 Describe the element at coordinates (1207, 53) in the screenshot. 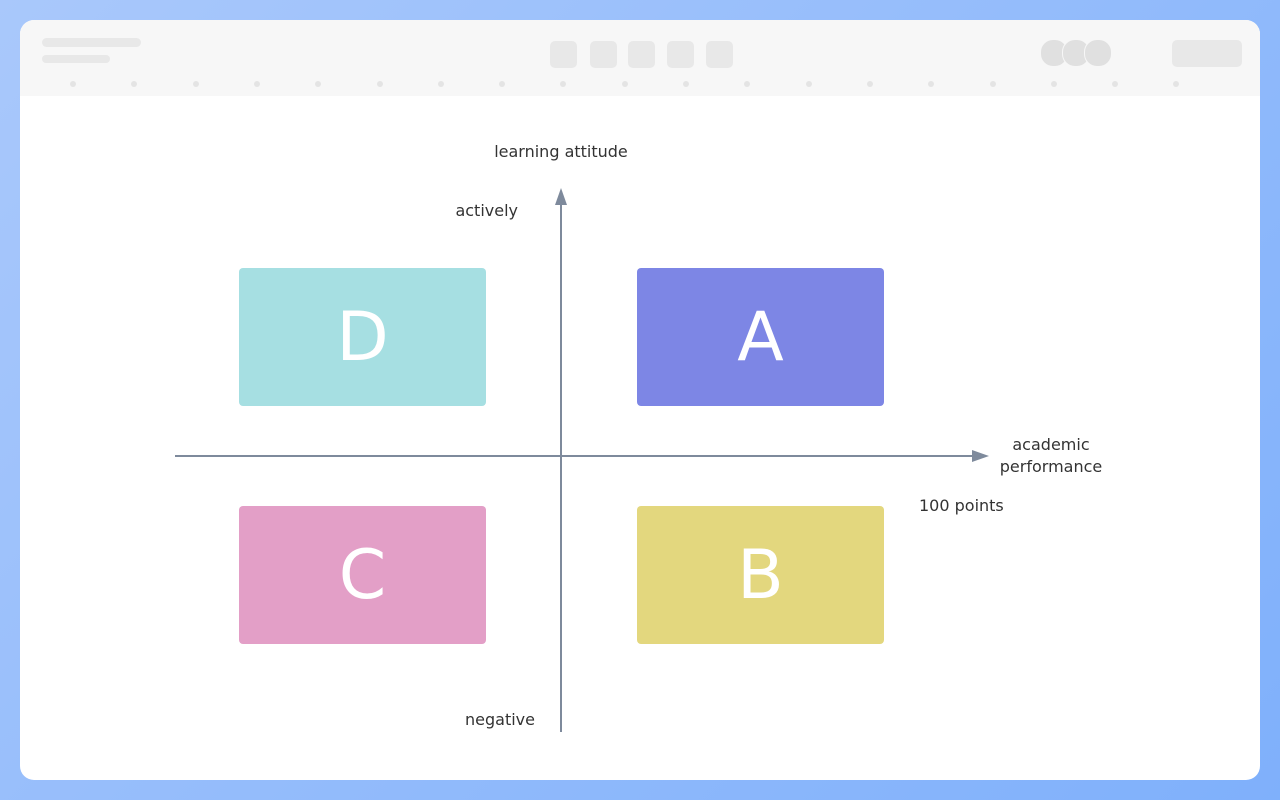

I see `share-button` at that location.